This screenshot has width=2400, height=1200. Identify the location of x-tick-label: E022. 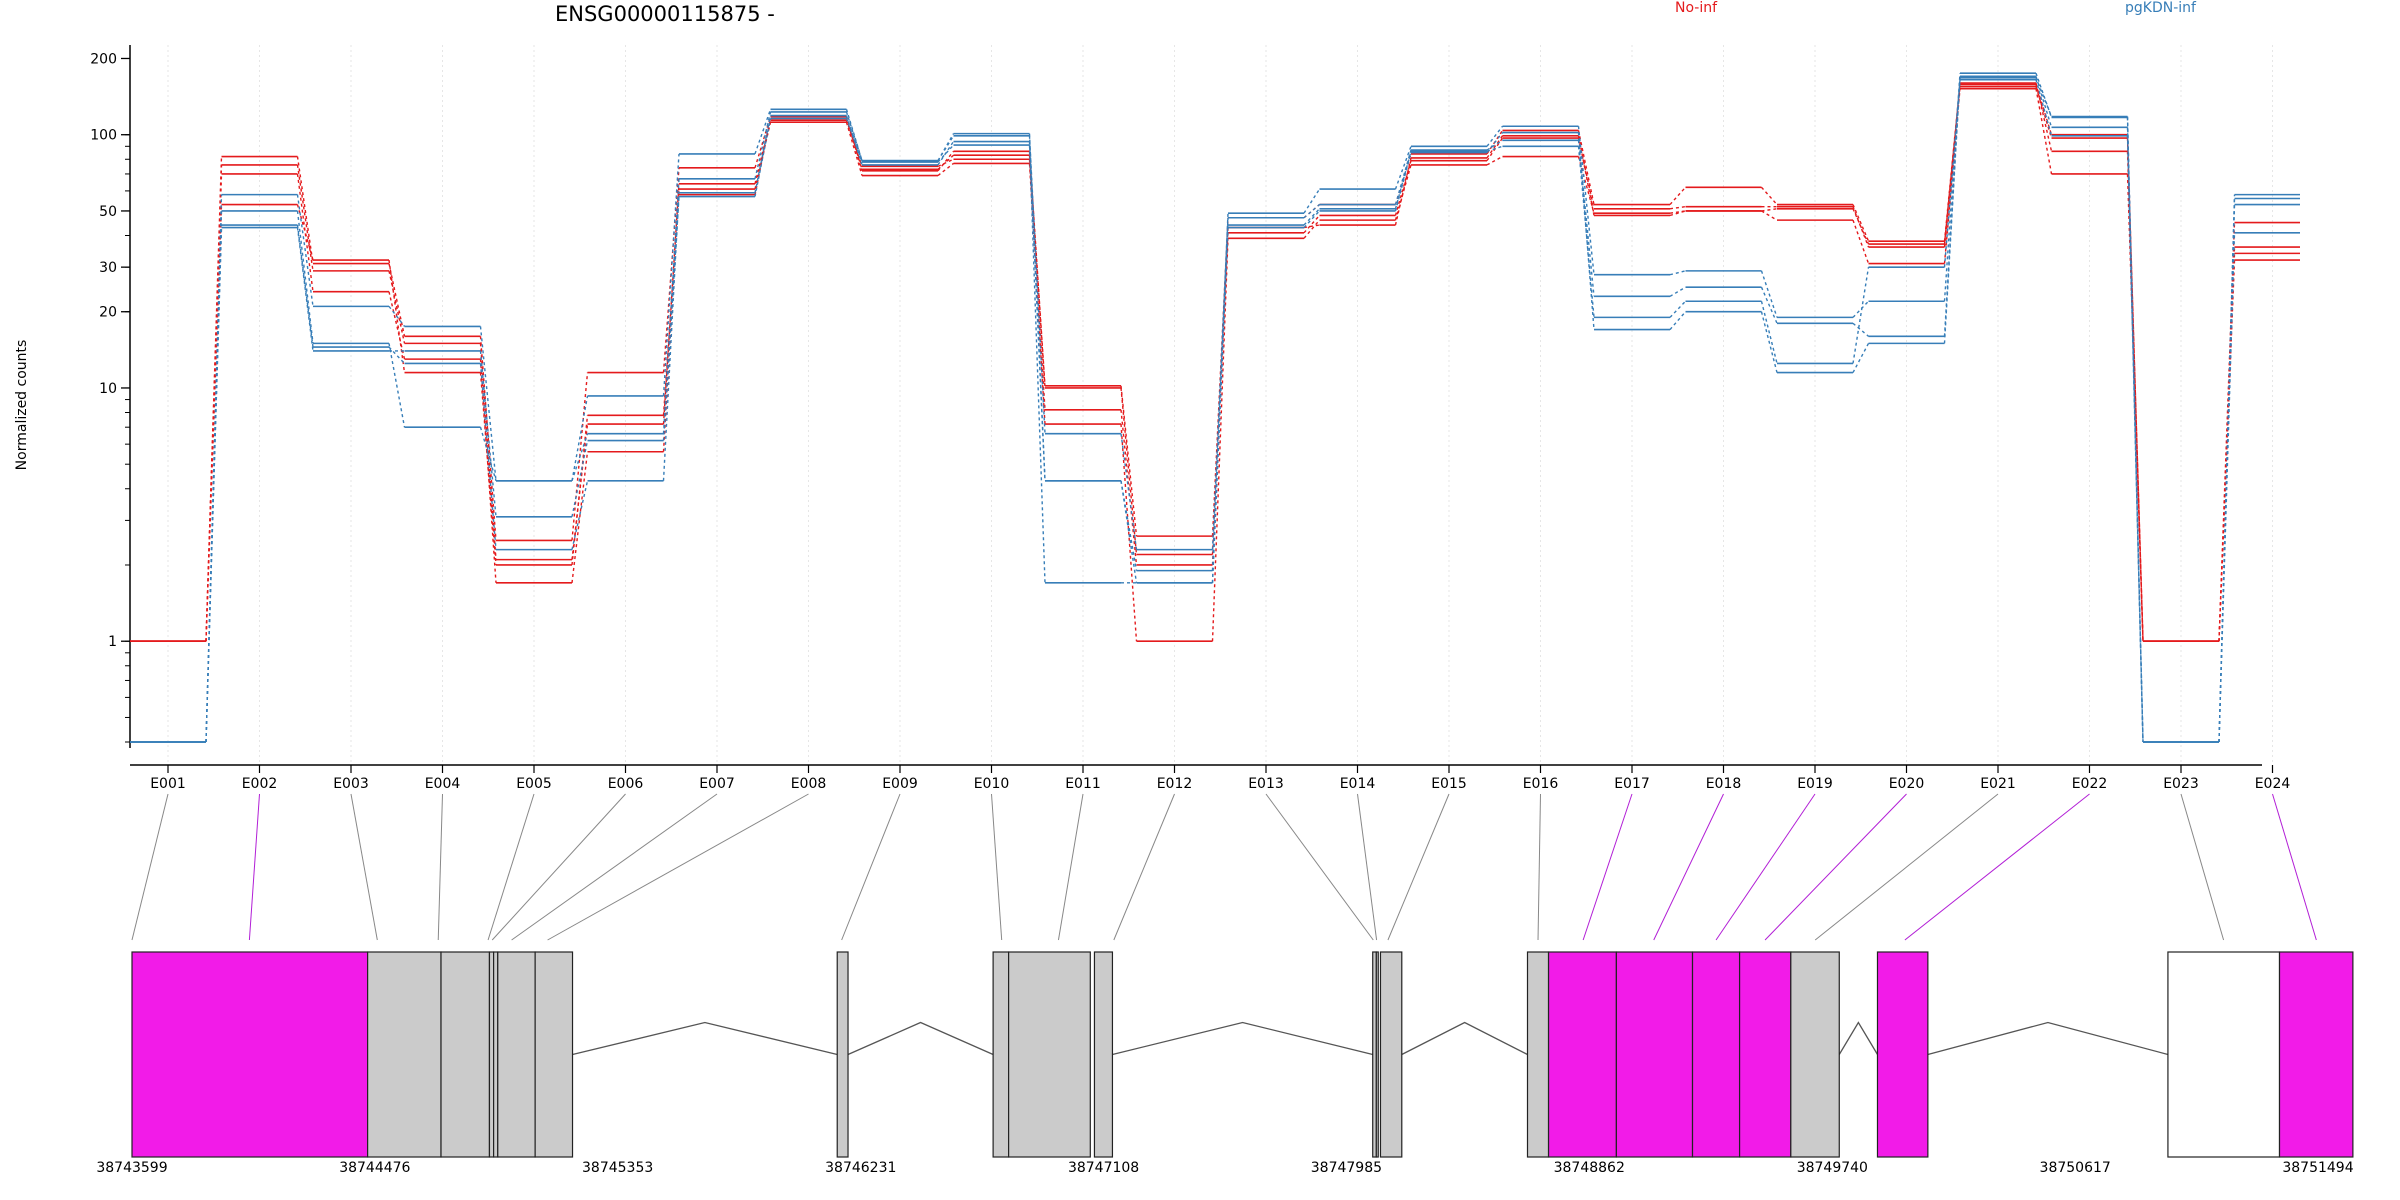
(2090, 784).